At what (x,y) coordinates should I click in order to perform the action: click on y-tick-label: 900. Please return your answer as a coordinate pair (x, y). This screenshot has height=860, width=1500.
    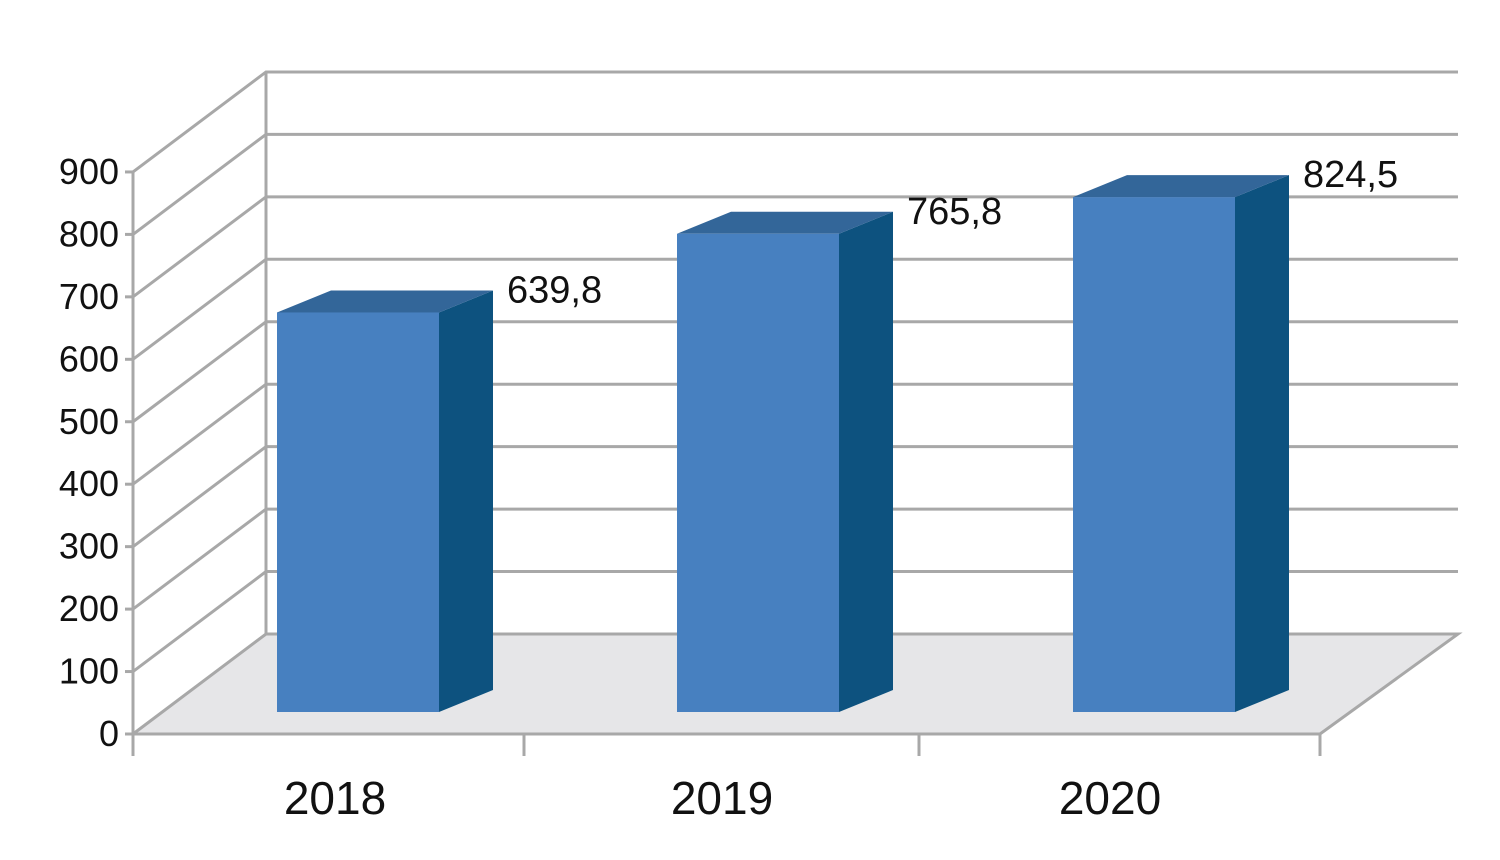
    Looking at the image, I should click on (89, 171).